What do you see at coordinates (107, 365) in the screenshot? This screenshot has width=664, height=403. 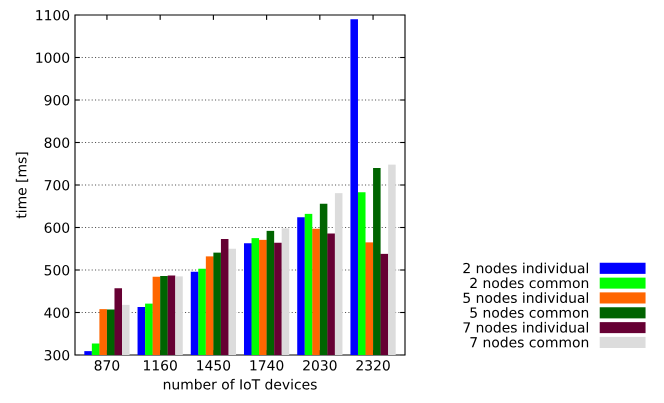 I see `x-tick-label: 870` at bounding box center [107, 365].